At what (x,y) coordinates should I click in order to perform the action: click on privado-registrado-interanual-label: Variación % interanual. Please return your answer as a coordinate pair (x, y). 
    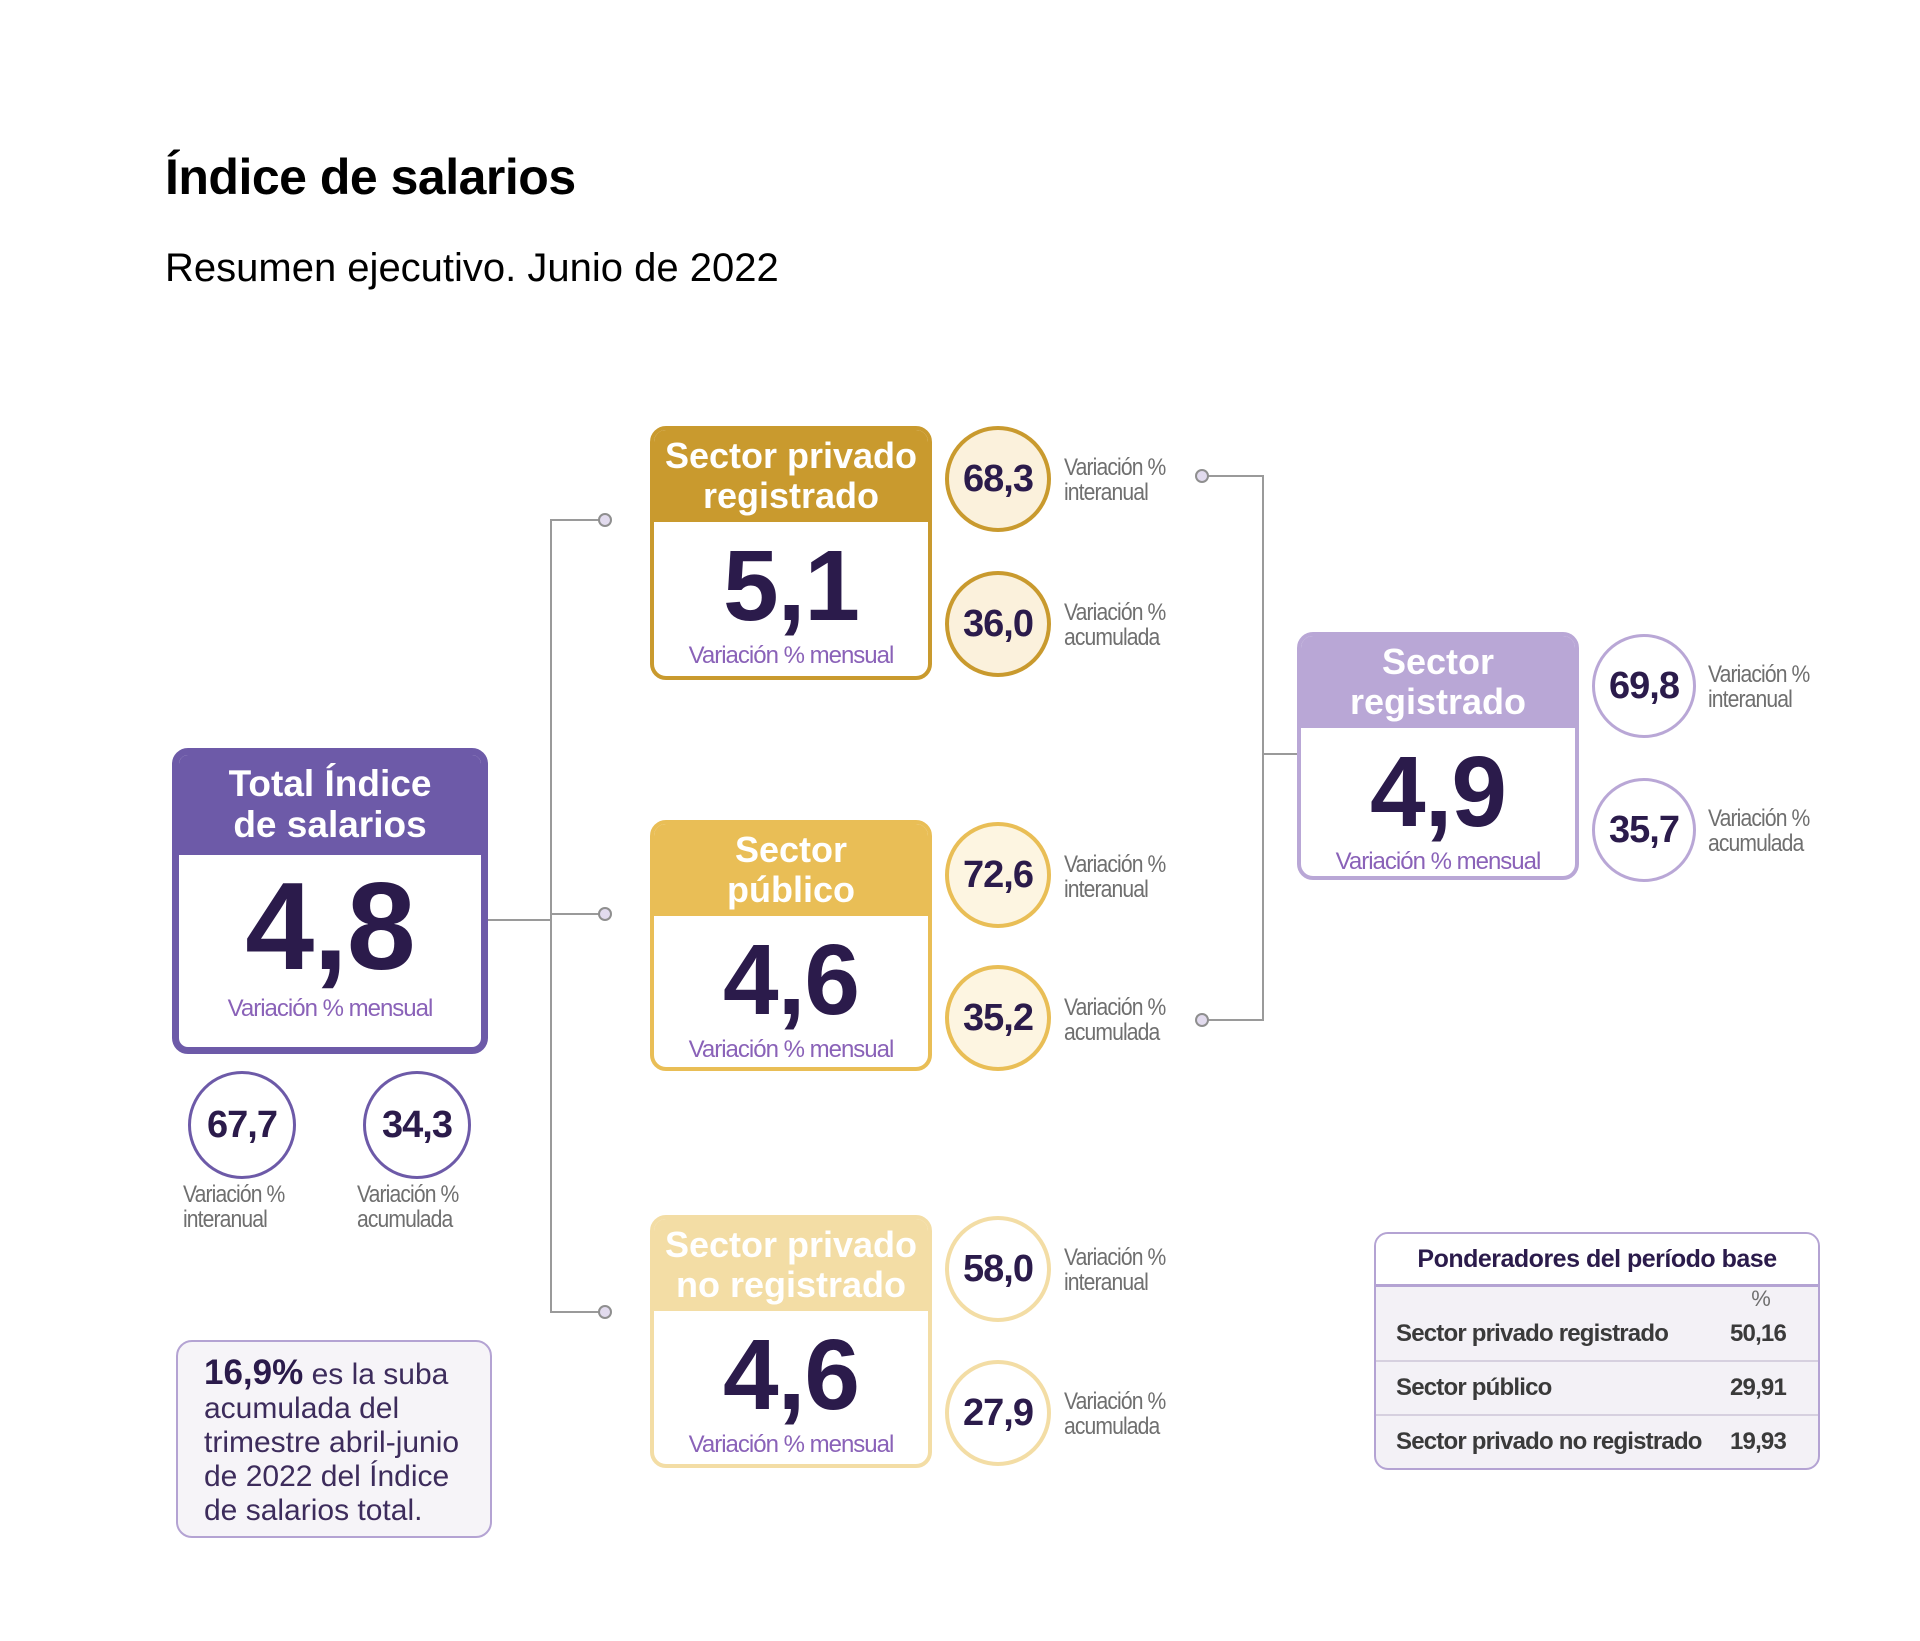
    Looking at the image, I should click on (1115, 480).